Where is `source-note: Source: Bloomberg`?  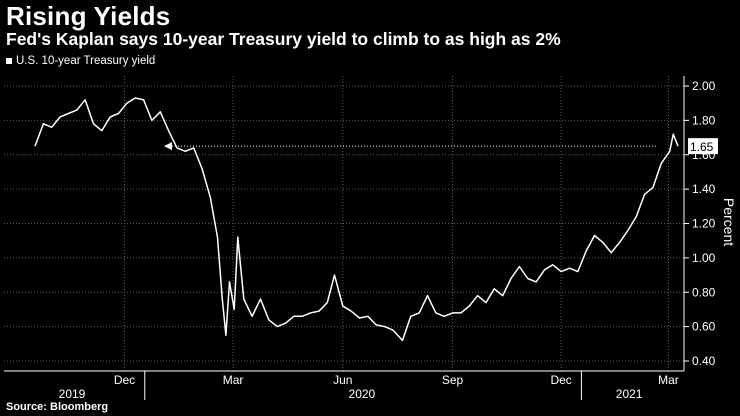
source-note: Source: Bloomberg is located at coordinates (57, 407).